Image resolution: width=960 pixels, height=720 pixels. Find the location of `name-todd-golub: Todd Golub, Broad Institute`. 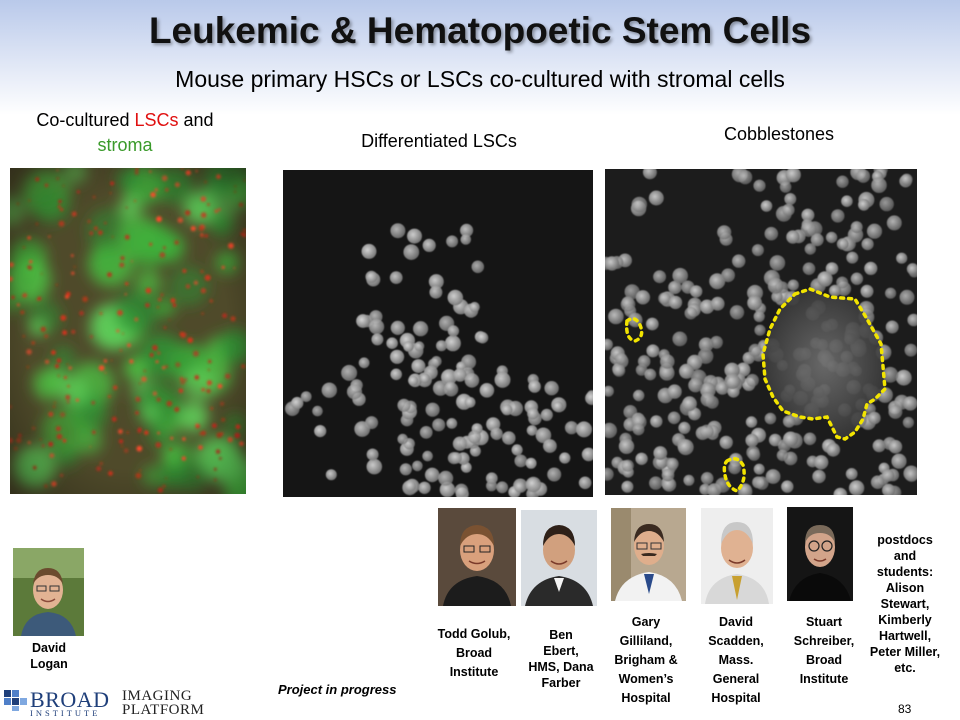

name-todd-golub: Todd Golub, Broad Institute is located at coordinates (474, 653).